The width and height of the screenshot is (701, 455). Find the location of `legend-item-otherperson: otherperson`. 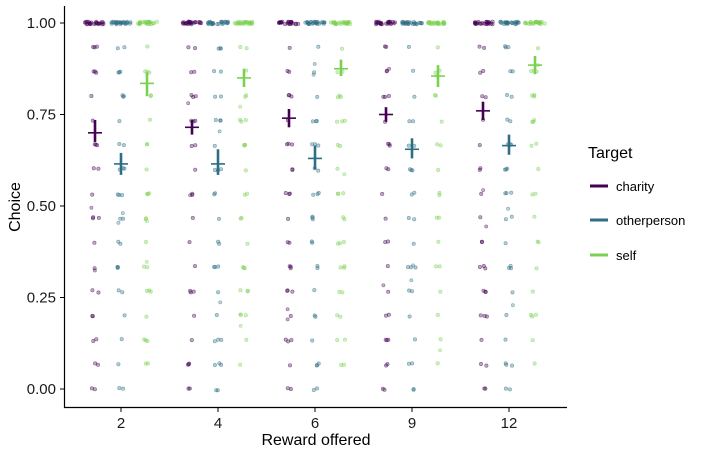

legend-item-otherperson: otherperson is located at coordinates (637, 220).